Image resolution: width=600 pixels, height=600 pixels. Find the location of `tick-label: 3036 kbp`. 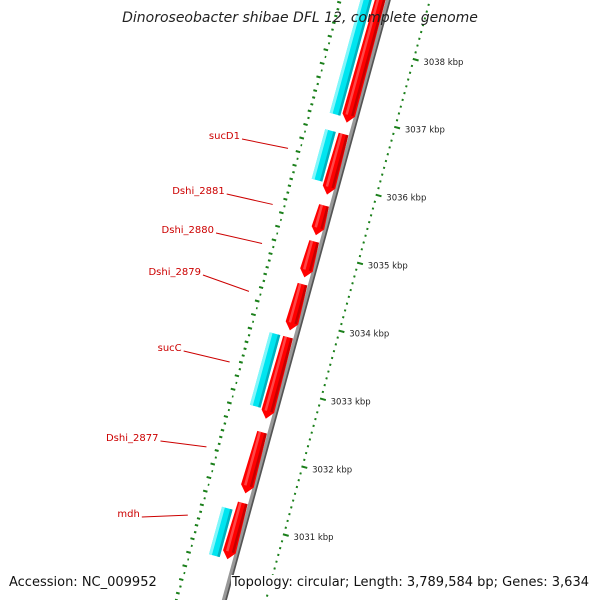

tick-label: 3036 kbp is located at coordinates (406, 199).